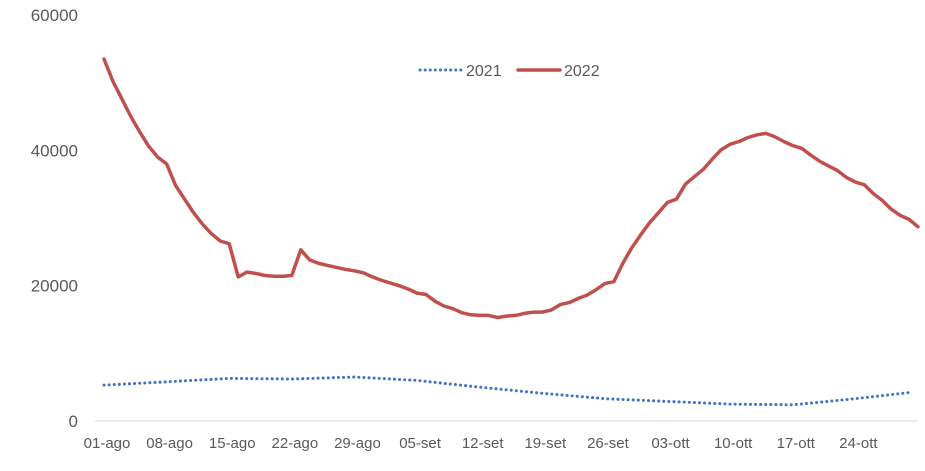  Describe the element at coordinates (608, 443) in the screenshot. I see `x-tick-label: 26-set` at that location.